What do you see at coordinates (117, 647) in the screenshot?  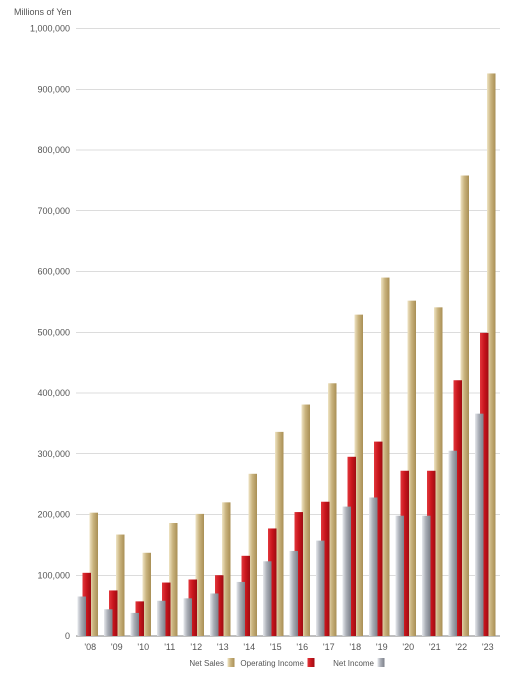 I see `x-tick-label: '09` at bounding box center [117, 647].